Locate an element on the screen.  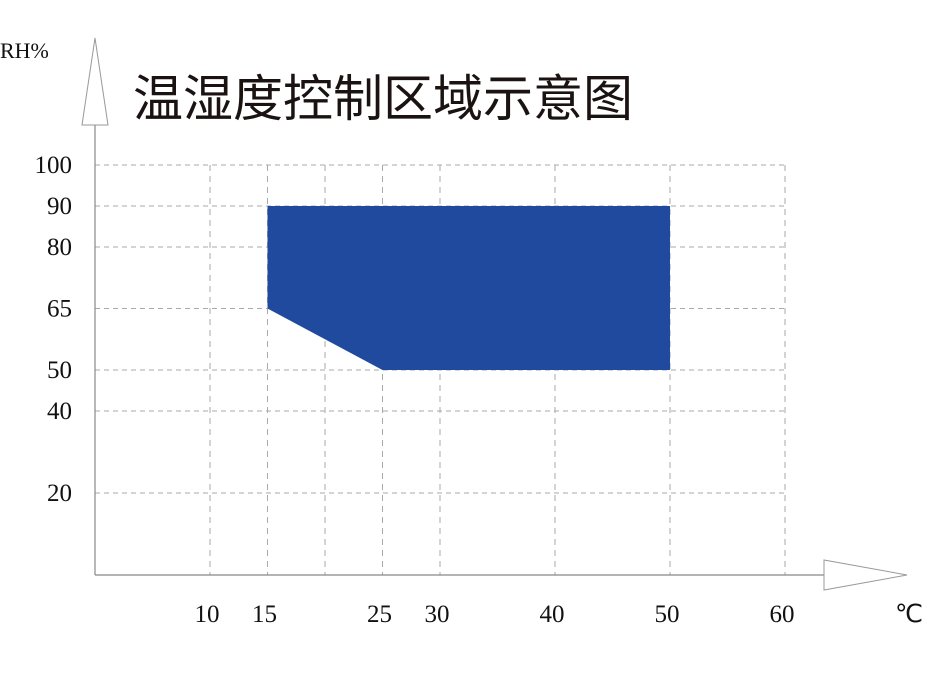
y-tick-label: 50 is located at coordinates (59, 370).